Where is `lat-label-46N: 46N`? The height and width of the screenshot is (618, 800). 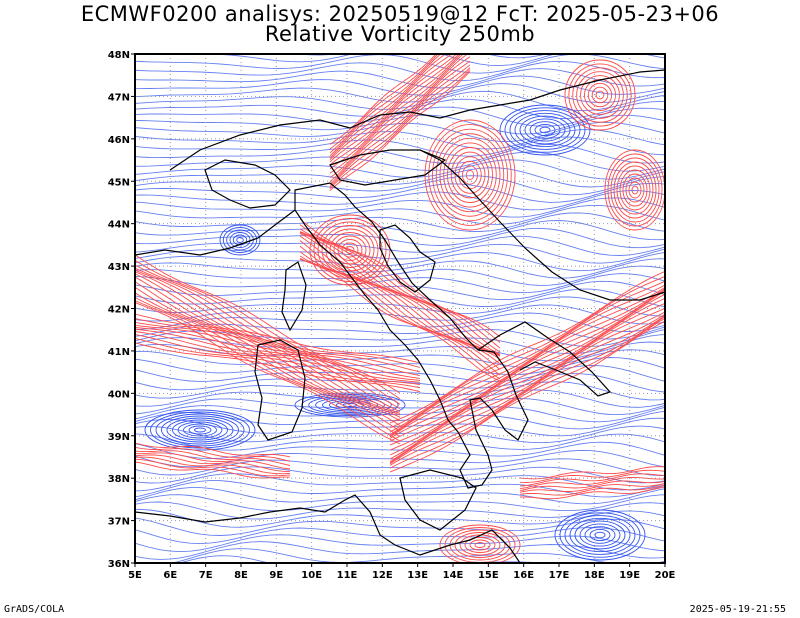
lat-label-46N: 46N is located at coordinates (119, 140).